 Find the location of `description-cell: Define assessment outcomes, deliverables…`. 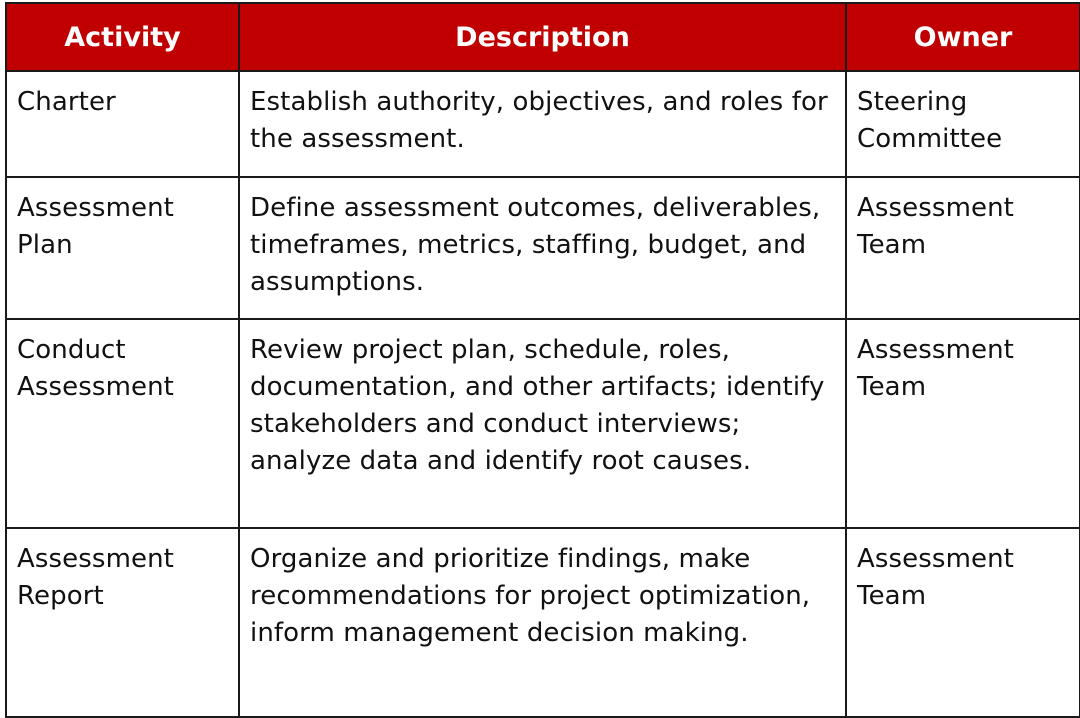

description-cell: Define assessment outcomes, deliverables… is located at coordinates (542, 248).